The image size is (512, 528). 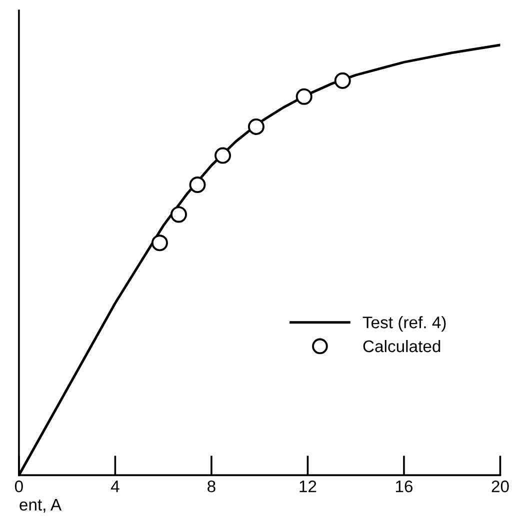 I want to click on x-tick-label: 8, so click(x=212, y=486).